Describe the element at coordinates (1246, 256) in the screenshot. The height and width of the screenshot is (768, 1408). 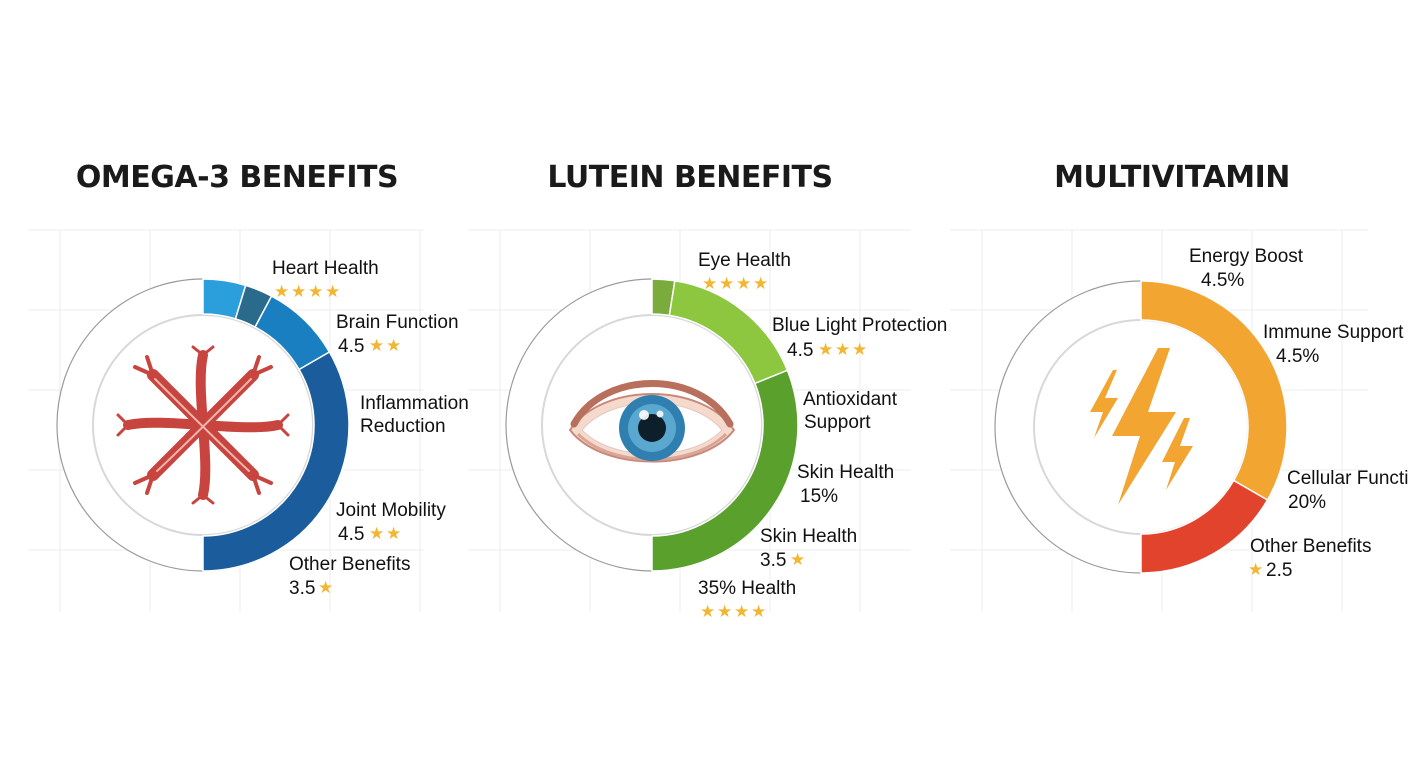
I see `segment-label: Energy Boost` at that location.